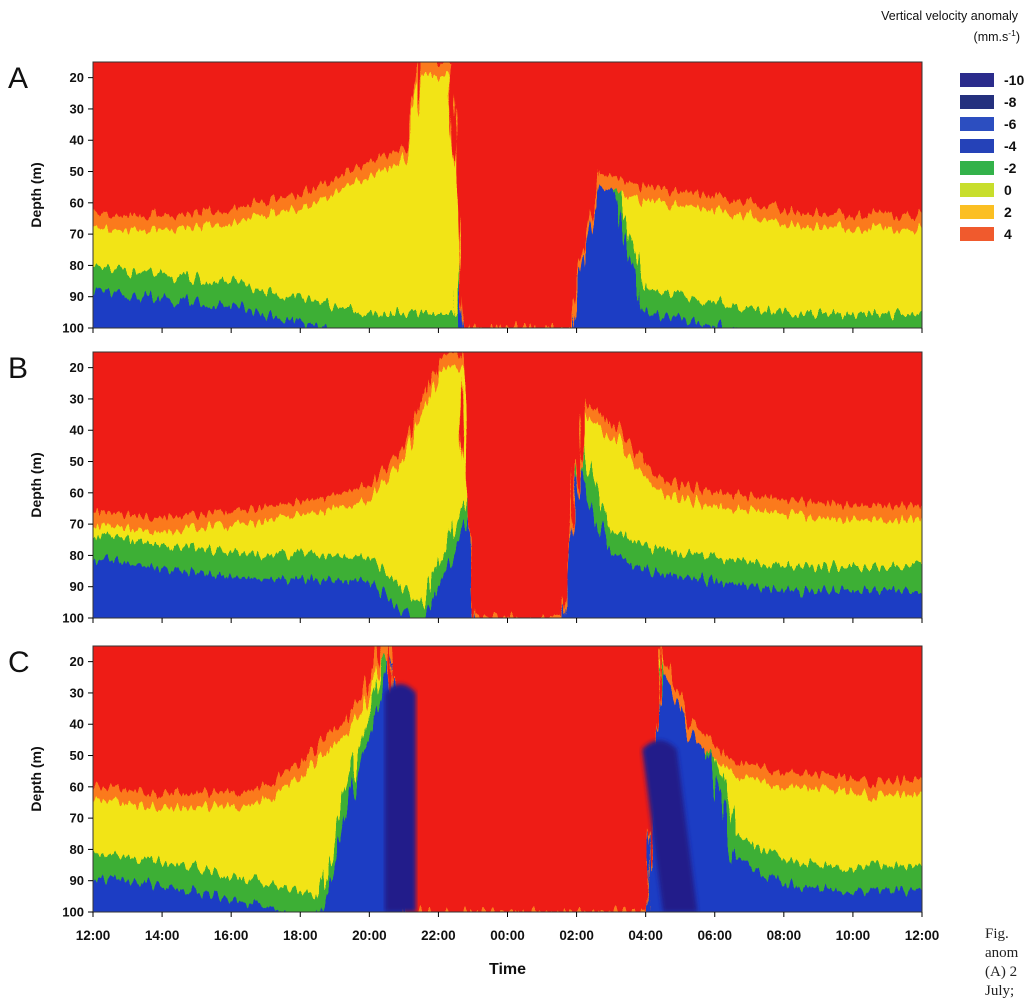 This screenshot has width=1033, height=1002. I want to click on x-tick-label: 00:00, so click(507, 935).